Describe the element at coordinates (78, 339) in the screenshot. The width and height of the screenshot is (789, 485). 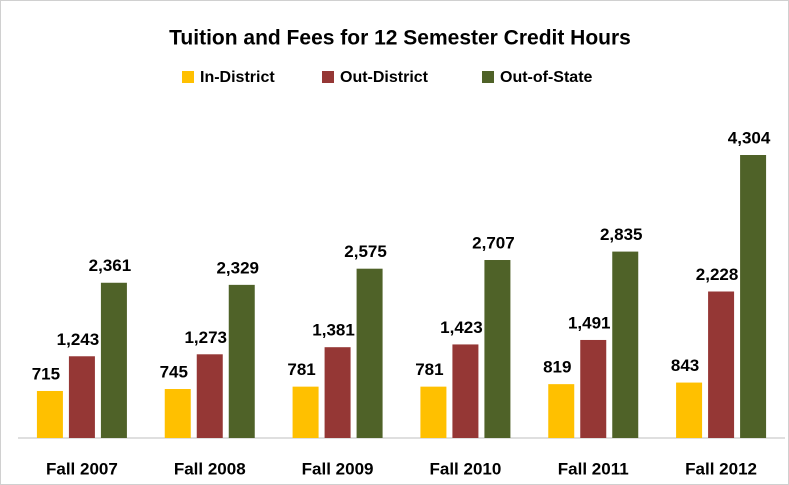
I see `data-label: 1,243` at that location.